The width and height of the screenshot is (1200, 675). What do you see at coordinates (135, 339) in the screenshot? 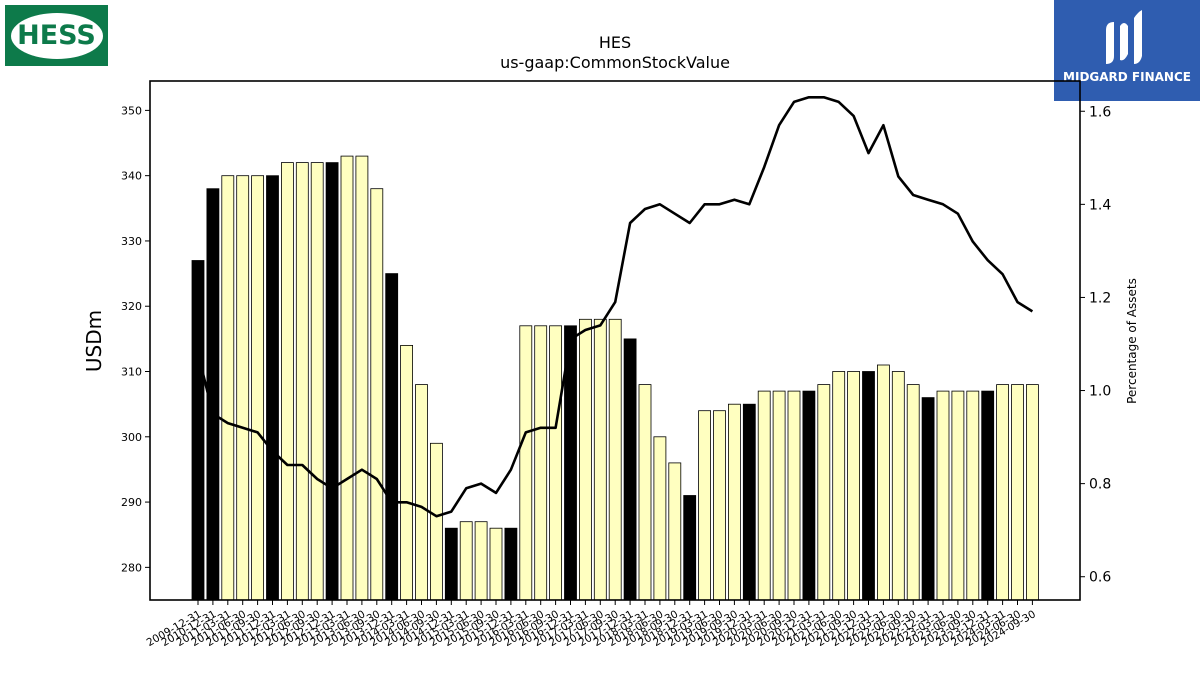
I see `y-axis-left: 280 290 300 310 320 330 340 350` at bounding box center [135, 339].